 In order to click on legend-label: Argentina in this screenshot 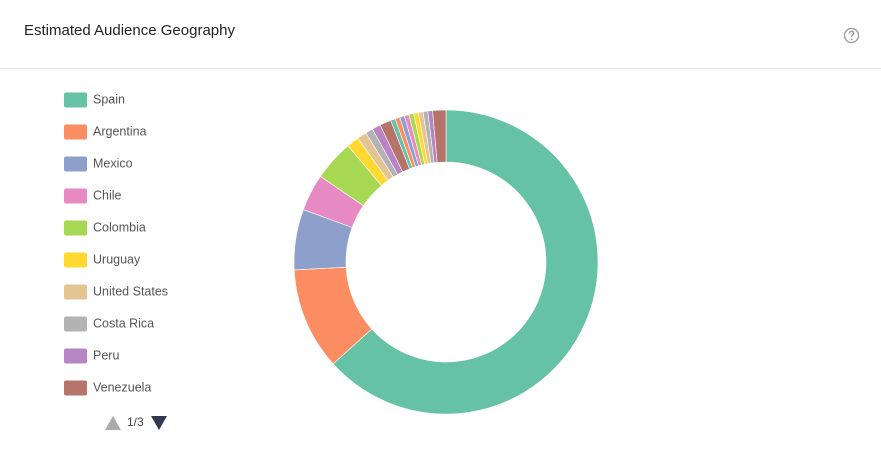, I will do `click(120, 131)`.